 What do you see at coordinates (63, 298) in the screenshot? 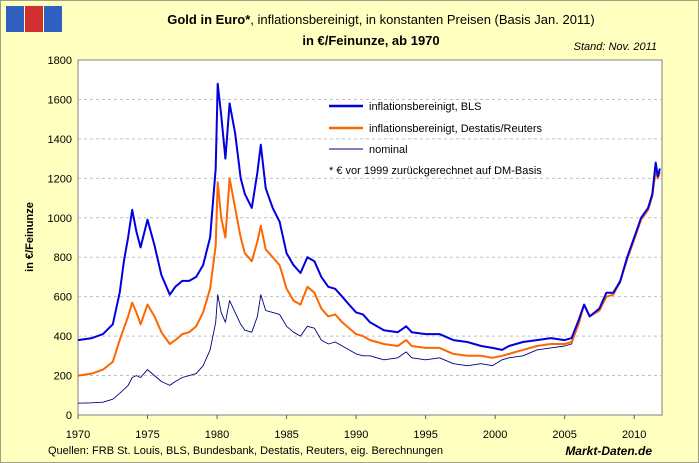
I see `y-tick-label: 600` at bounding box center [63, 298].